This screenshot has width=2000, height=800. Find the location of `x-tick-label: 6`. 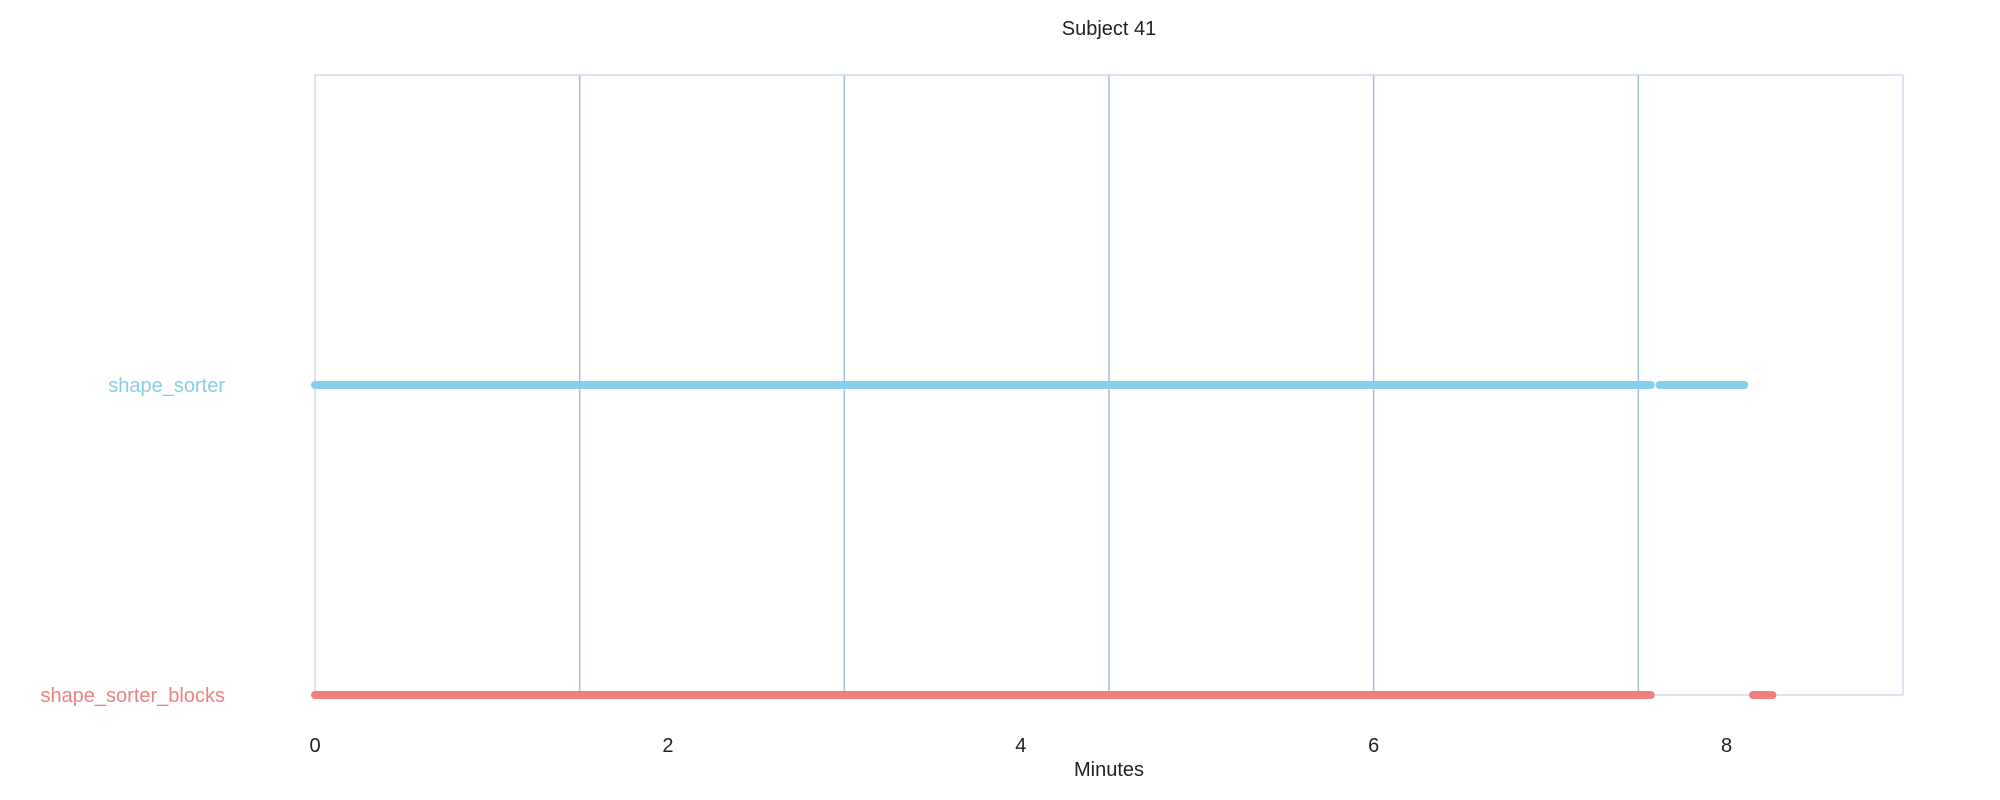

x-tick-label: 6 is located at coordinates (1373, 746).